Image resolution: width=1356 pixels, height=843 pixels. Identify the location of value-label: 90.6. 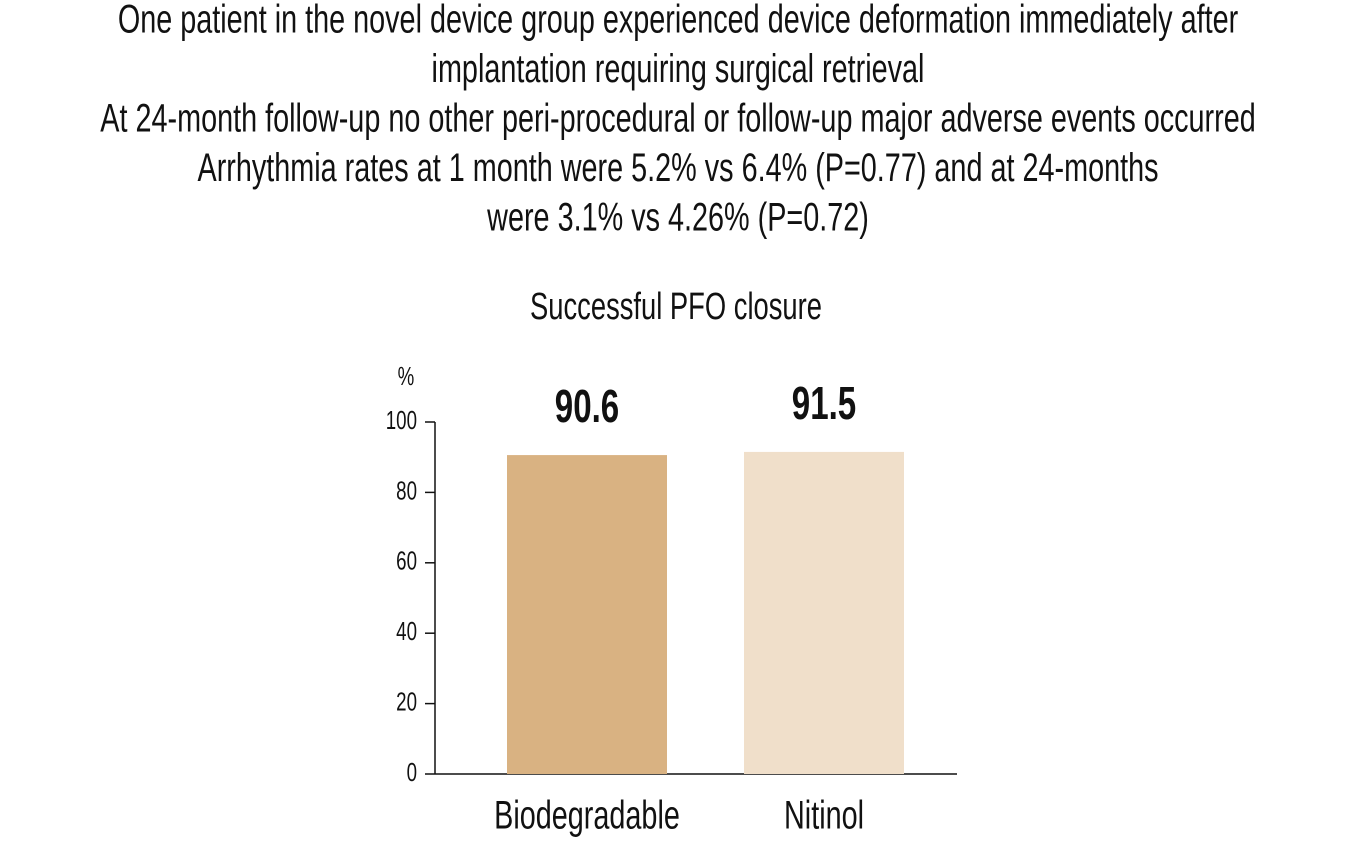
(587, 407).